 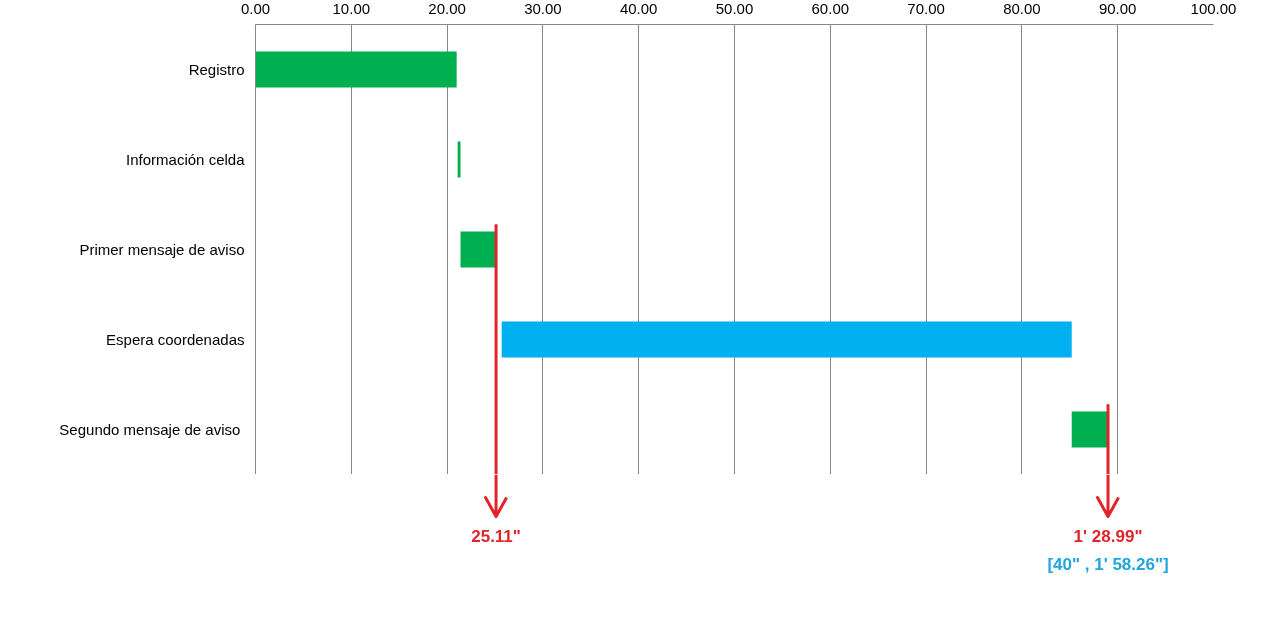 I want to click on text: [40" , 1' 58.26"], so click(x=1108, y=565).